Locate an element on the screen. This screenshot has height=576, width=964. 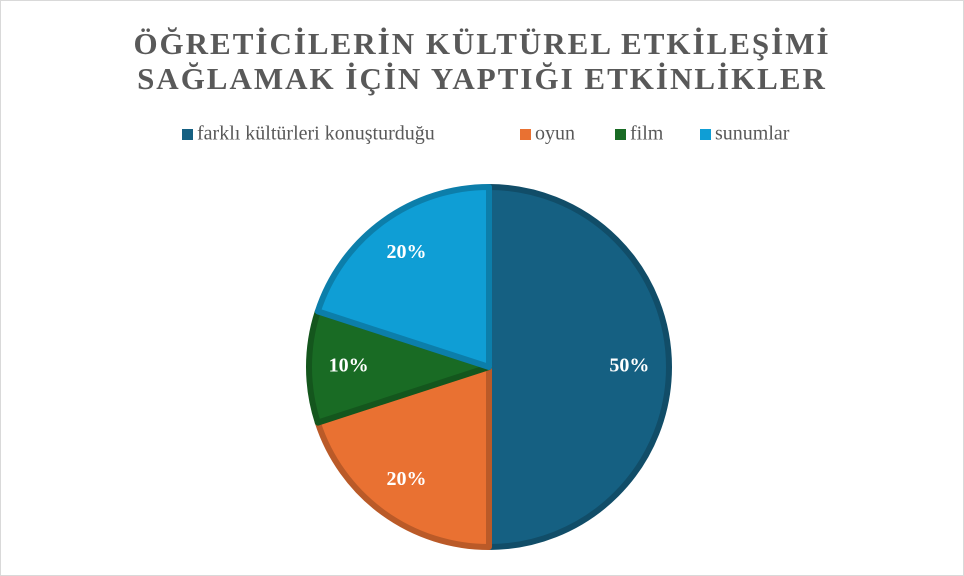
chart-title: SAĞLAMAK İÇİN YAPTIĞI ETKİNLİKLER is located at coordinates (482, 78).